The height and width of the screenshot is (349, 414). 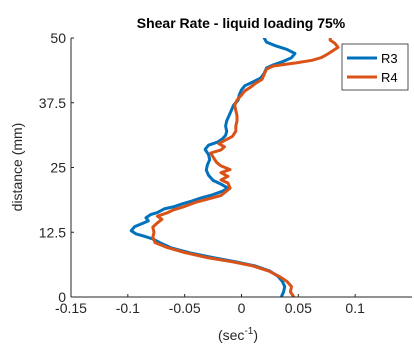 What do you see at coordinates (52, 232) in the screenshot?
I see `y-tick-label: 12.5` at bounding box center [52, 232].